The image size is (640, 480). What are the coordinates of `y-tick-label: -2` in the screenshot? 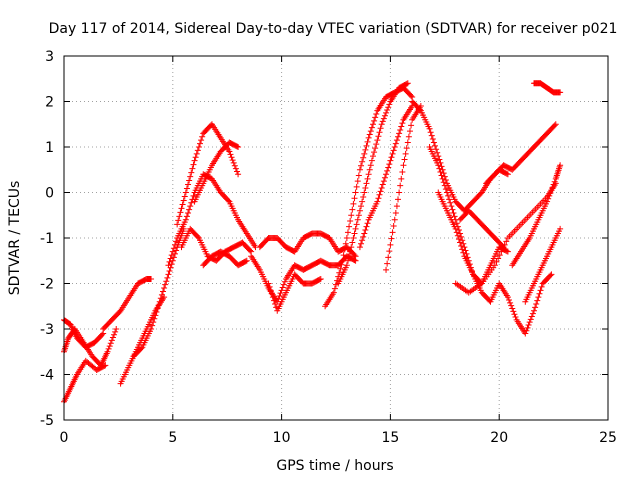 It's located at (47, 285).